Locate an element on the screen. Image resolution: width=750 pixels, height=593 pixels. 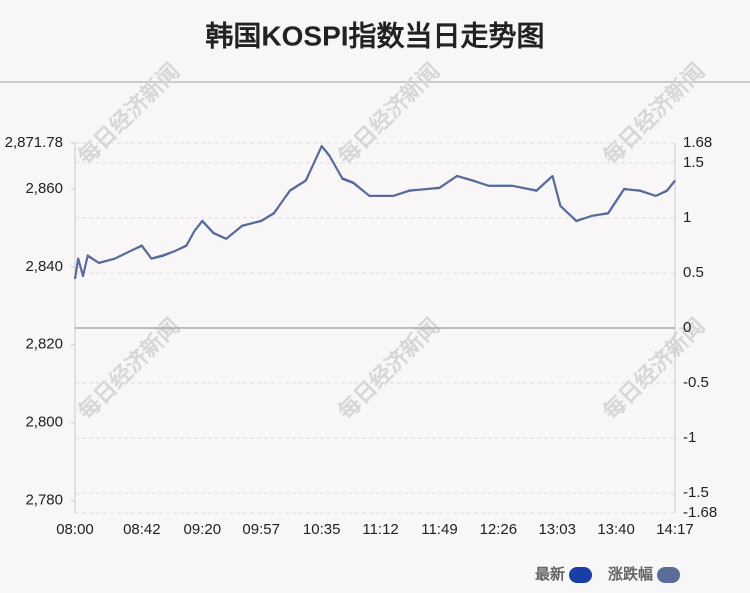
y2-tick-label: -1 is located at coordinates (689, 437).